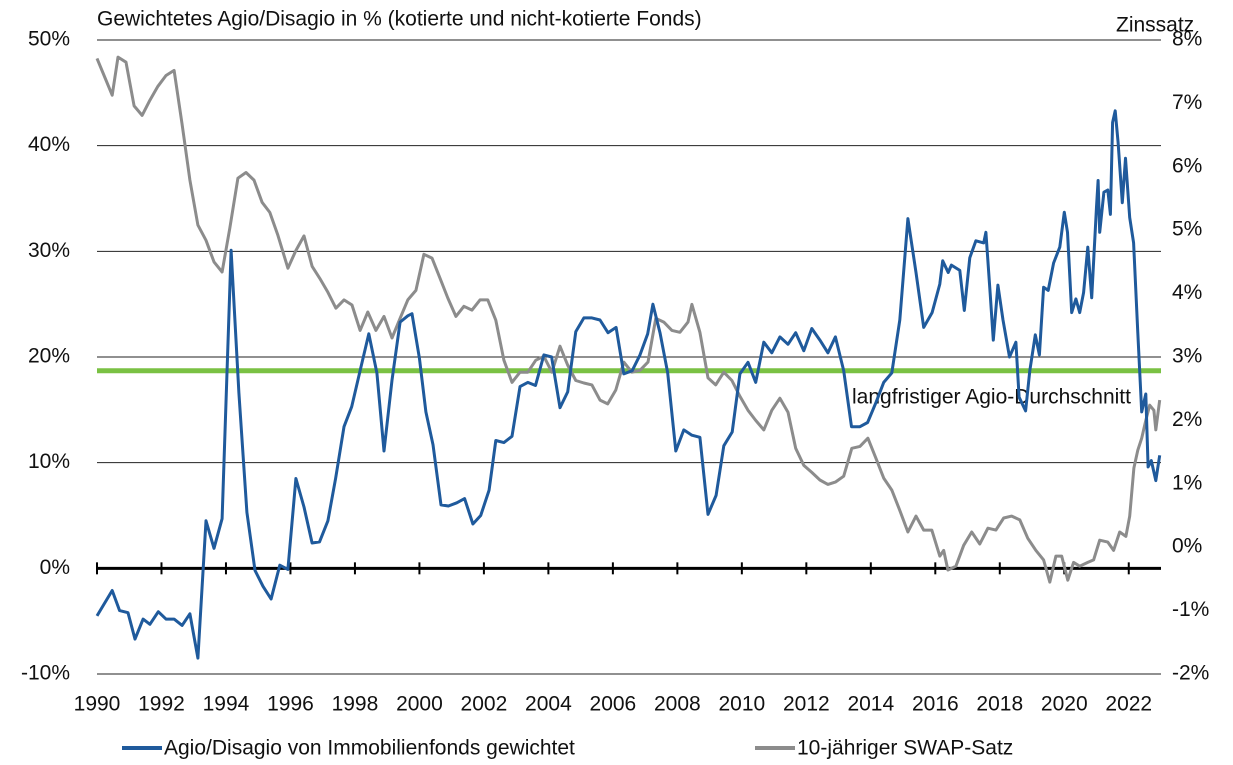 This screenshot has width=1233, height=765. Describe the element at coordinates (49, 144) in the screenshot. I see `y-tick-label: 40%` at that location.